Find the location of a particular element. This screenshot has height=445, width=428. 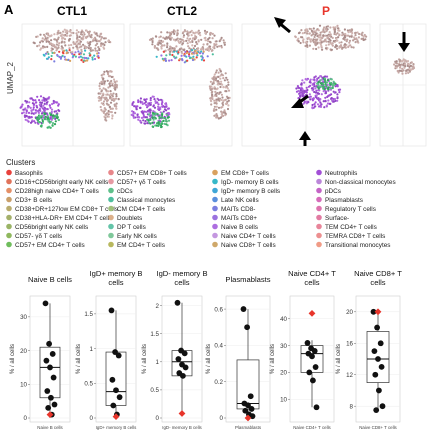

legend-label: MAITs CD8- is located at coordinates (238, 209).